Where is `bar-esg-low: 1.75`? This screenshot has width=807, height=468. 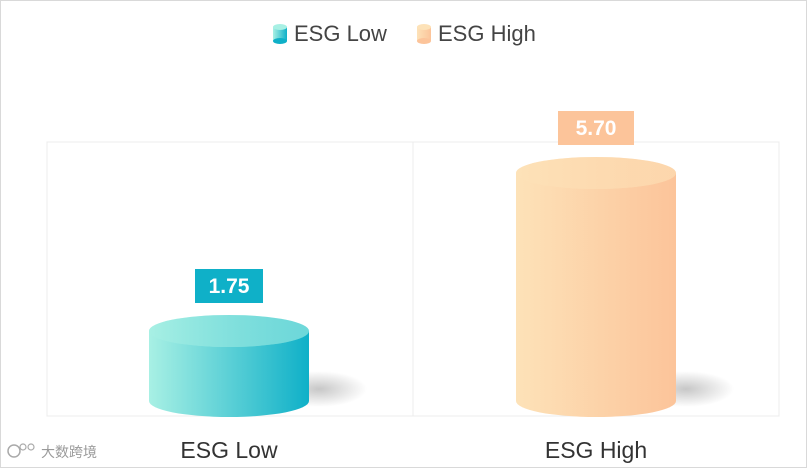 bar-esg-low: 1.75 is located at coordinates (258, 343).